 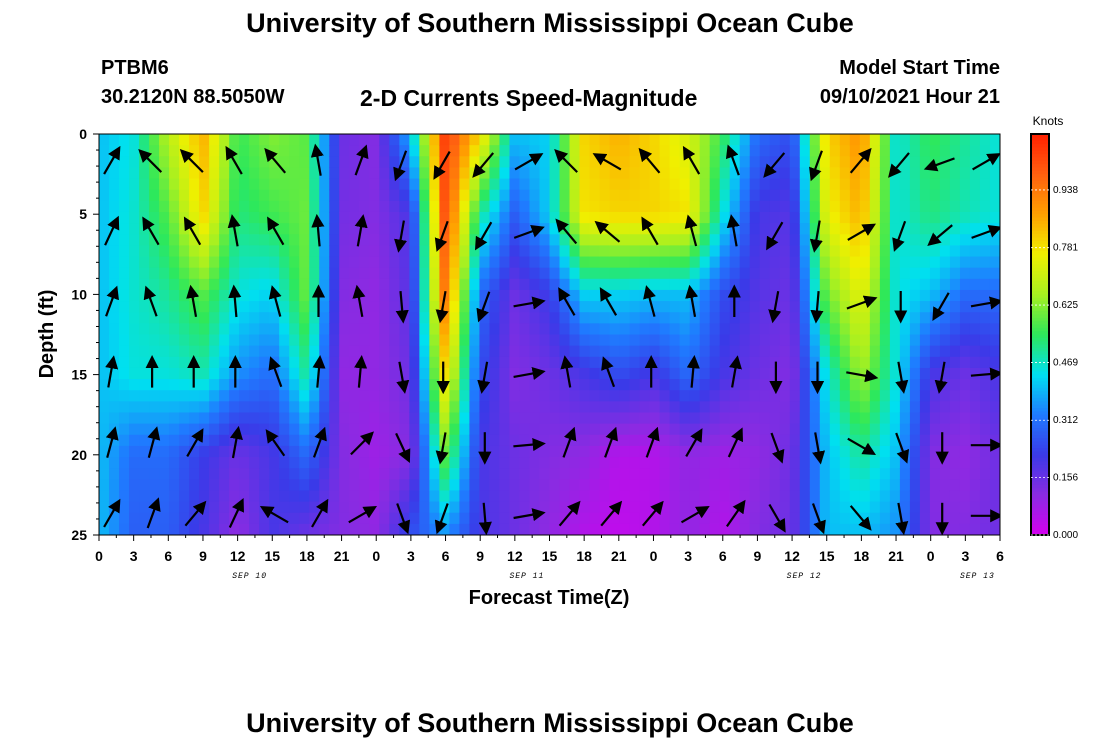 I want to click on model-start-value: 09/10/2021 Hour 21, so click(x=909, y=97).